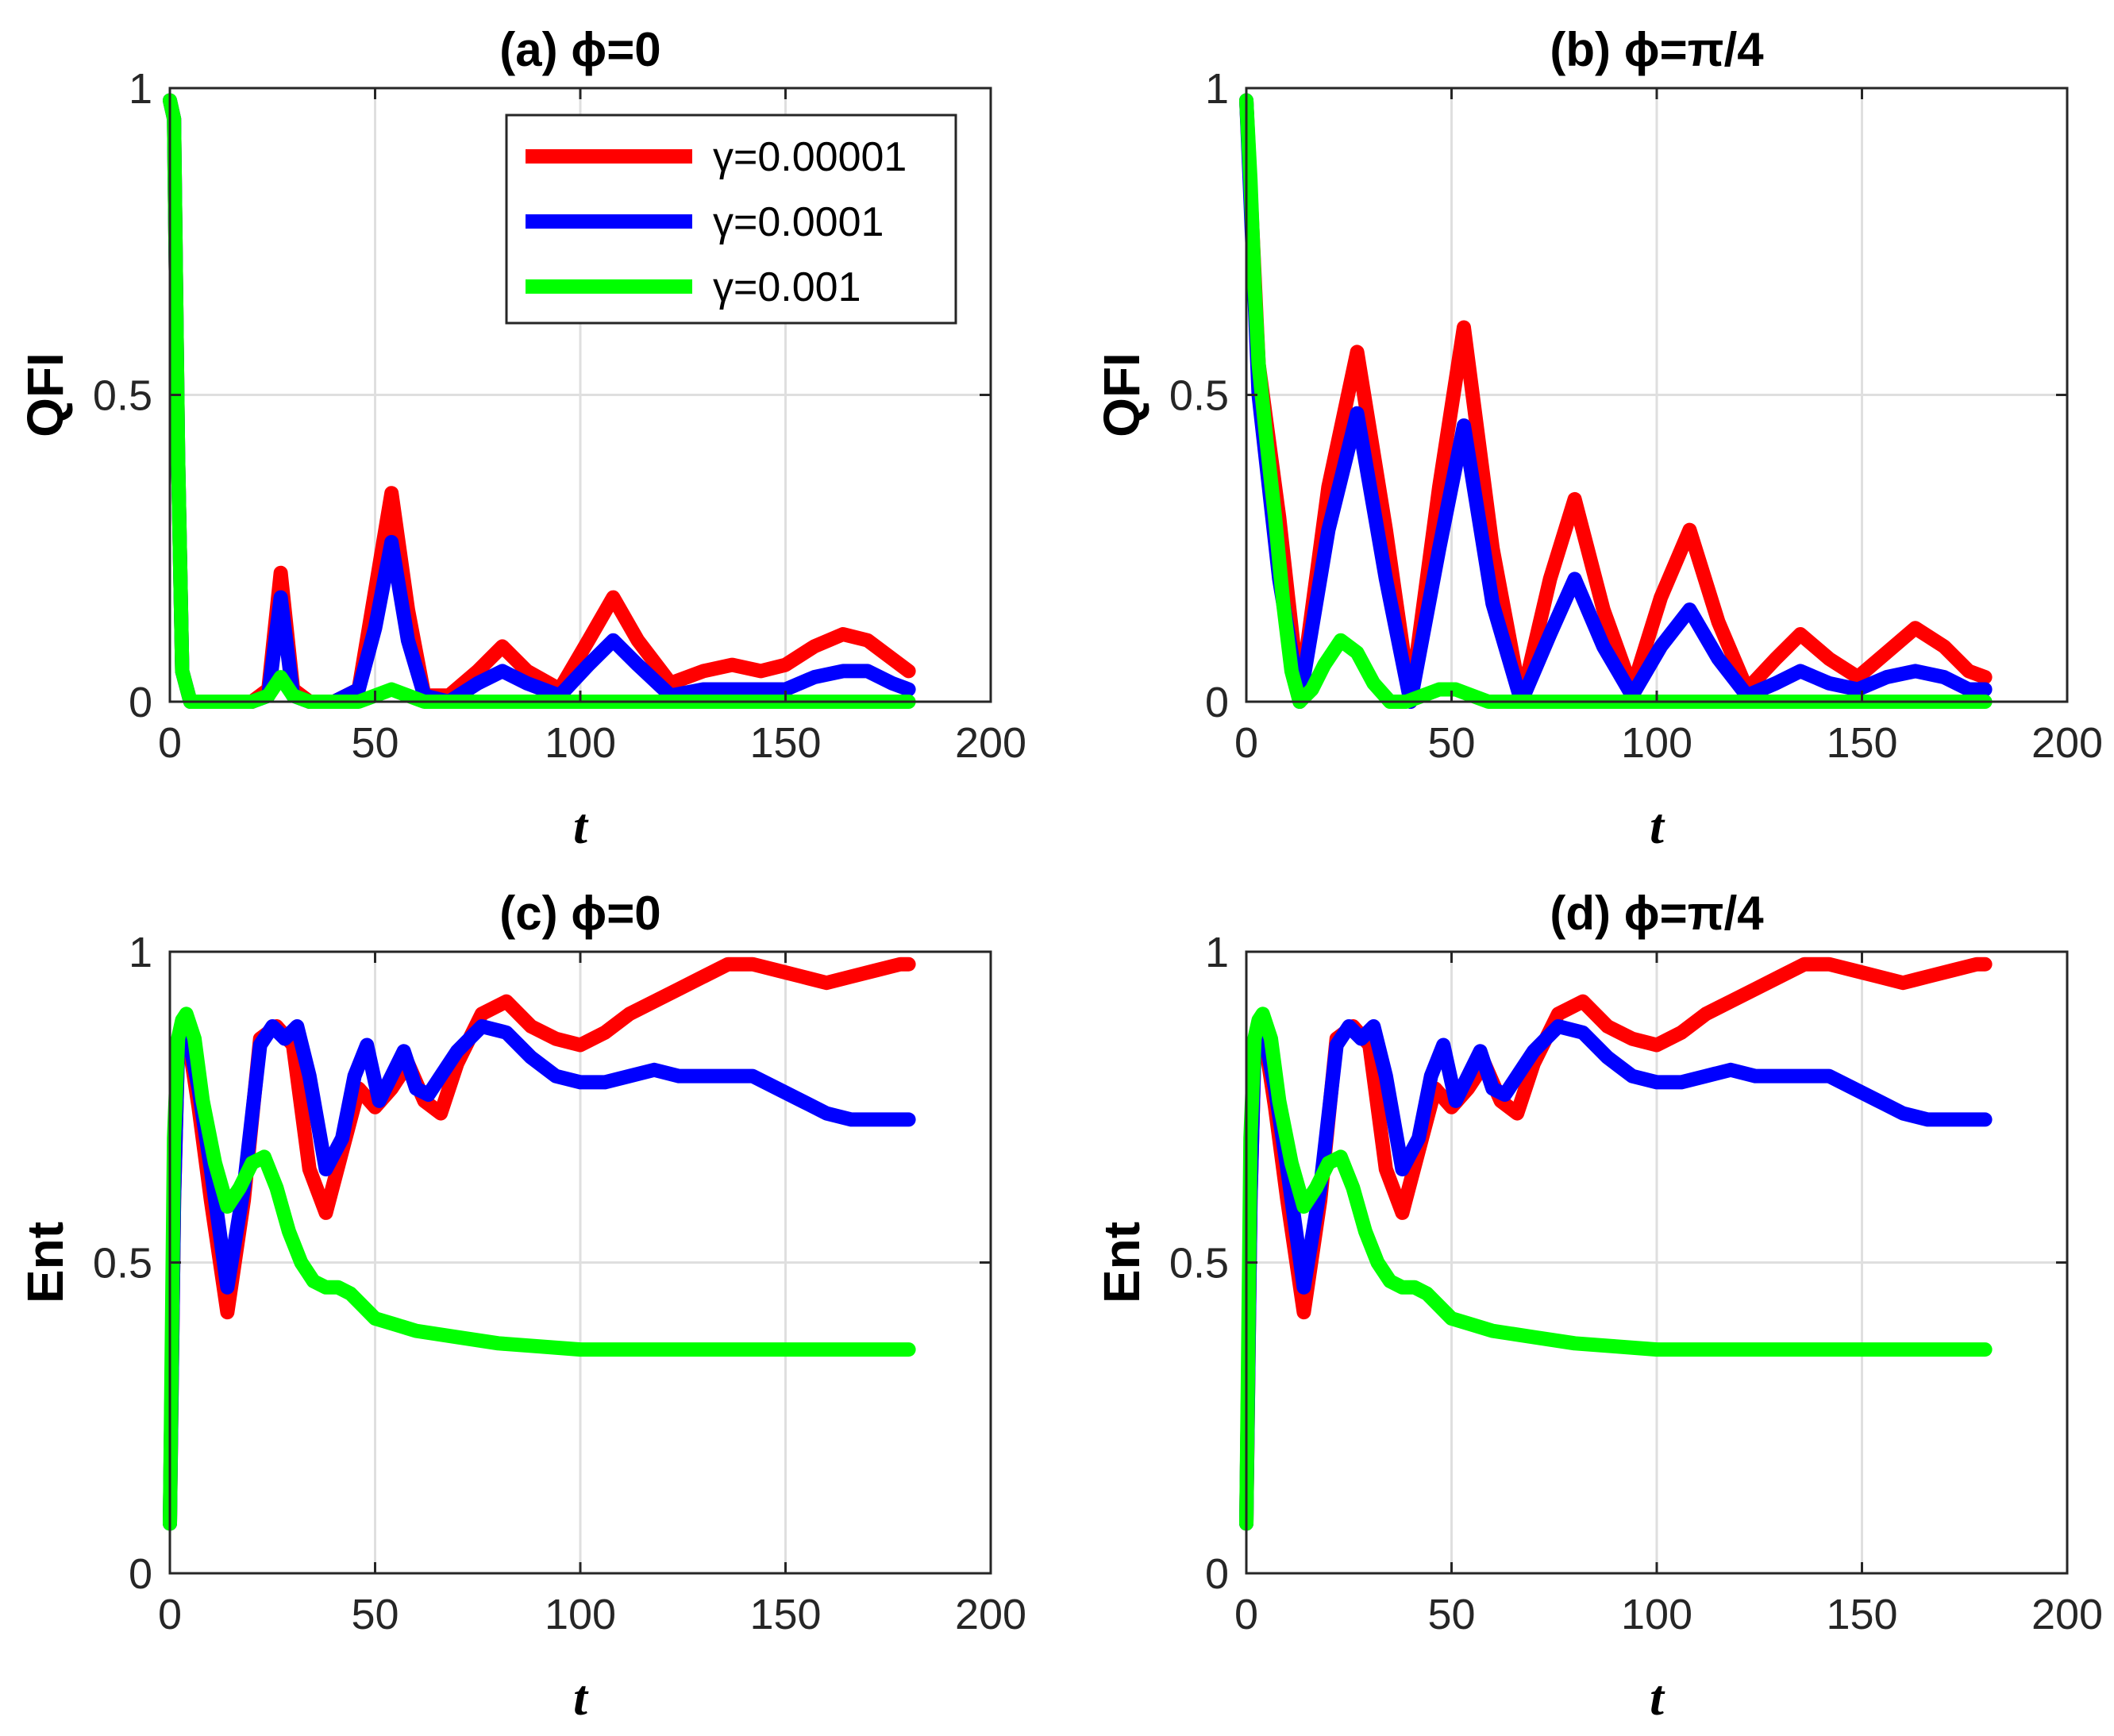  I want to click on chart-title: (a) ϕ=0, so click(579, 49).